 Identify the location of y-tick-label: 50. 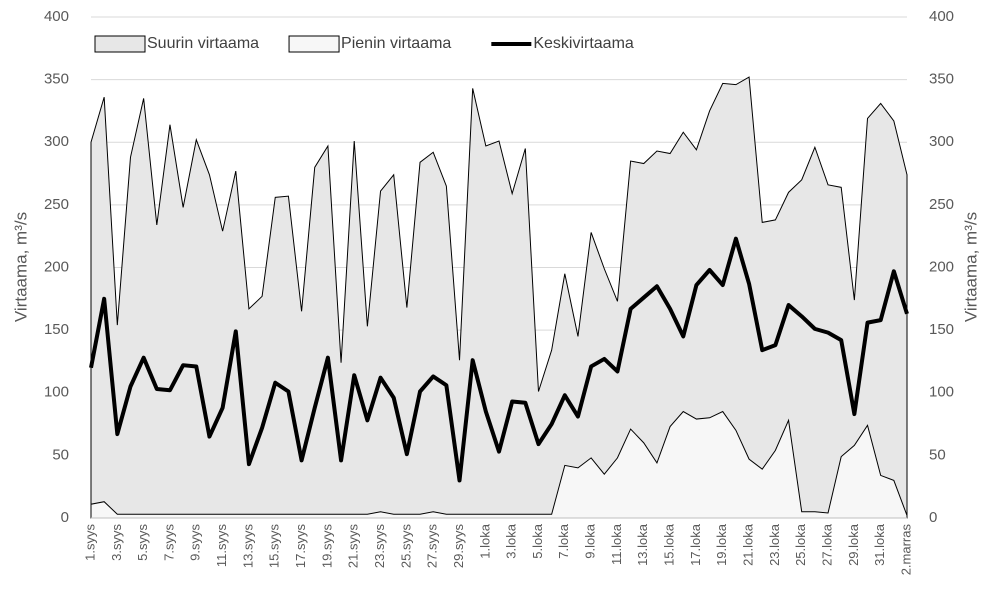
(60, 454).